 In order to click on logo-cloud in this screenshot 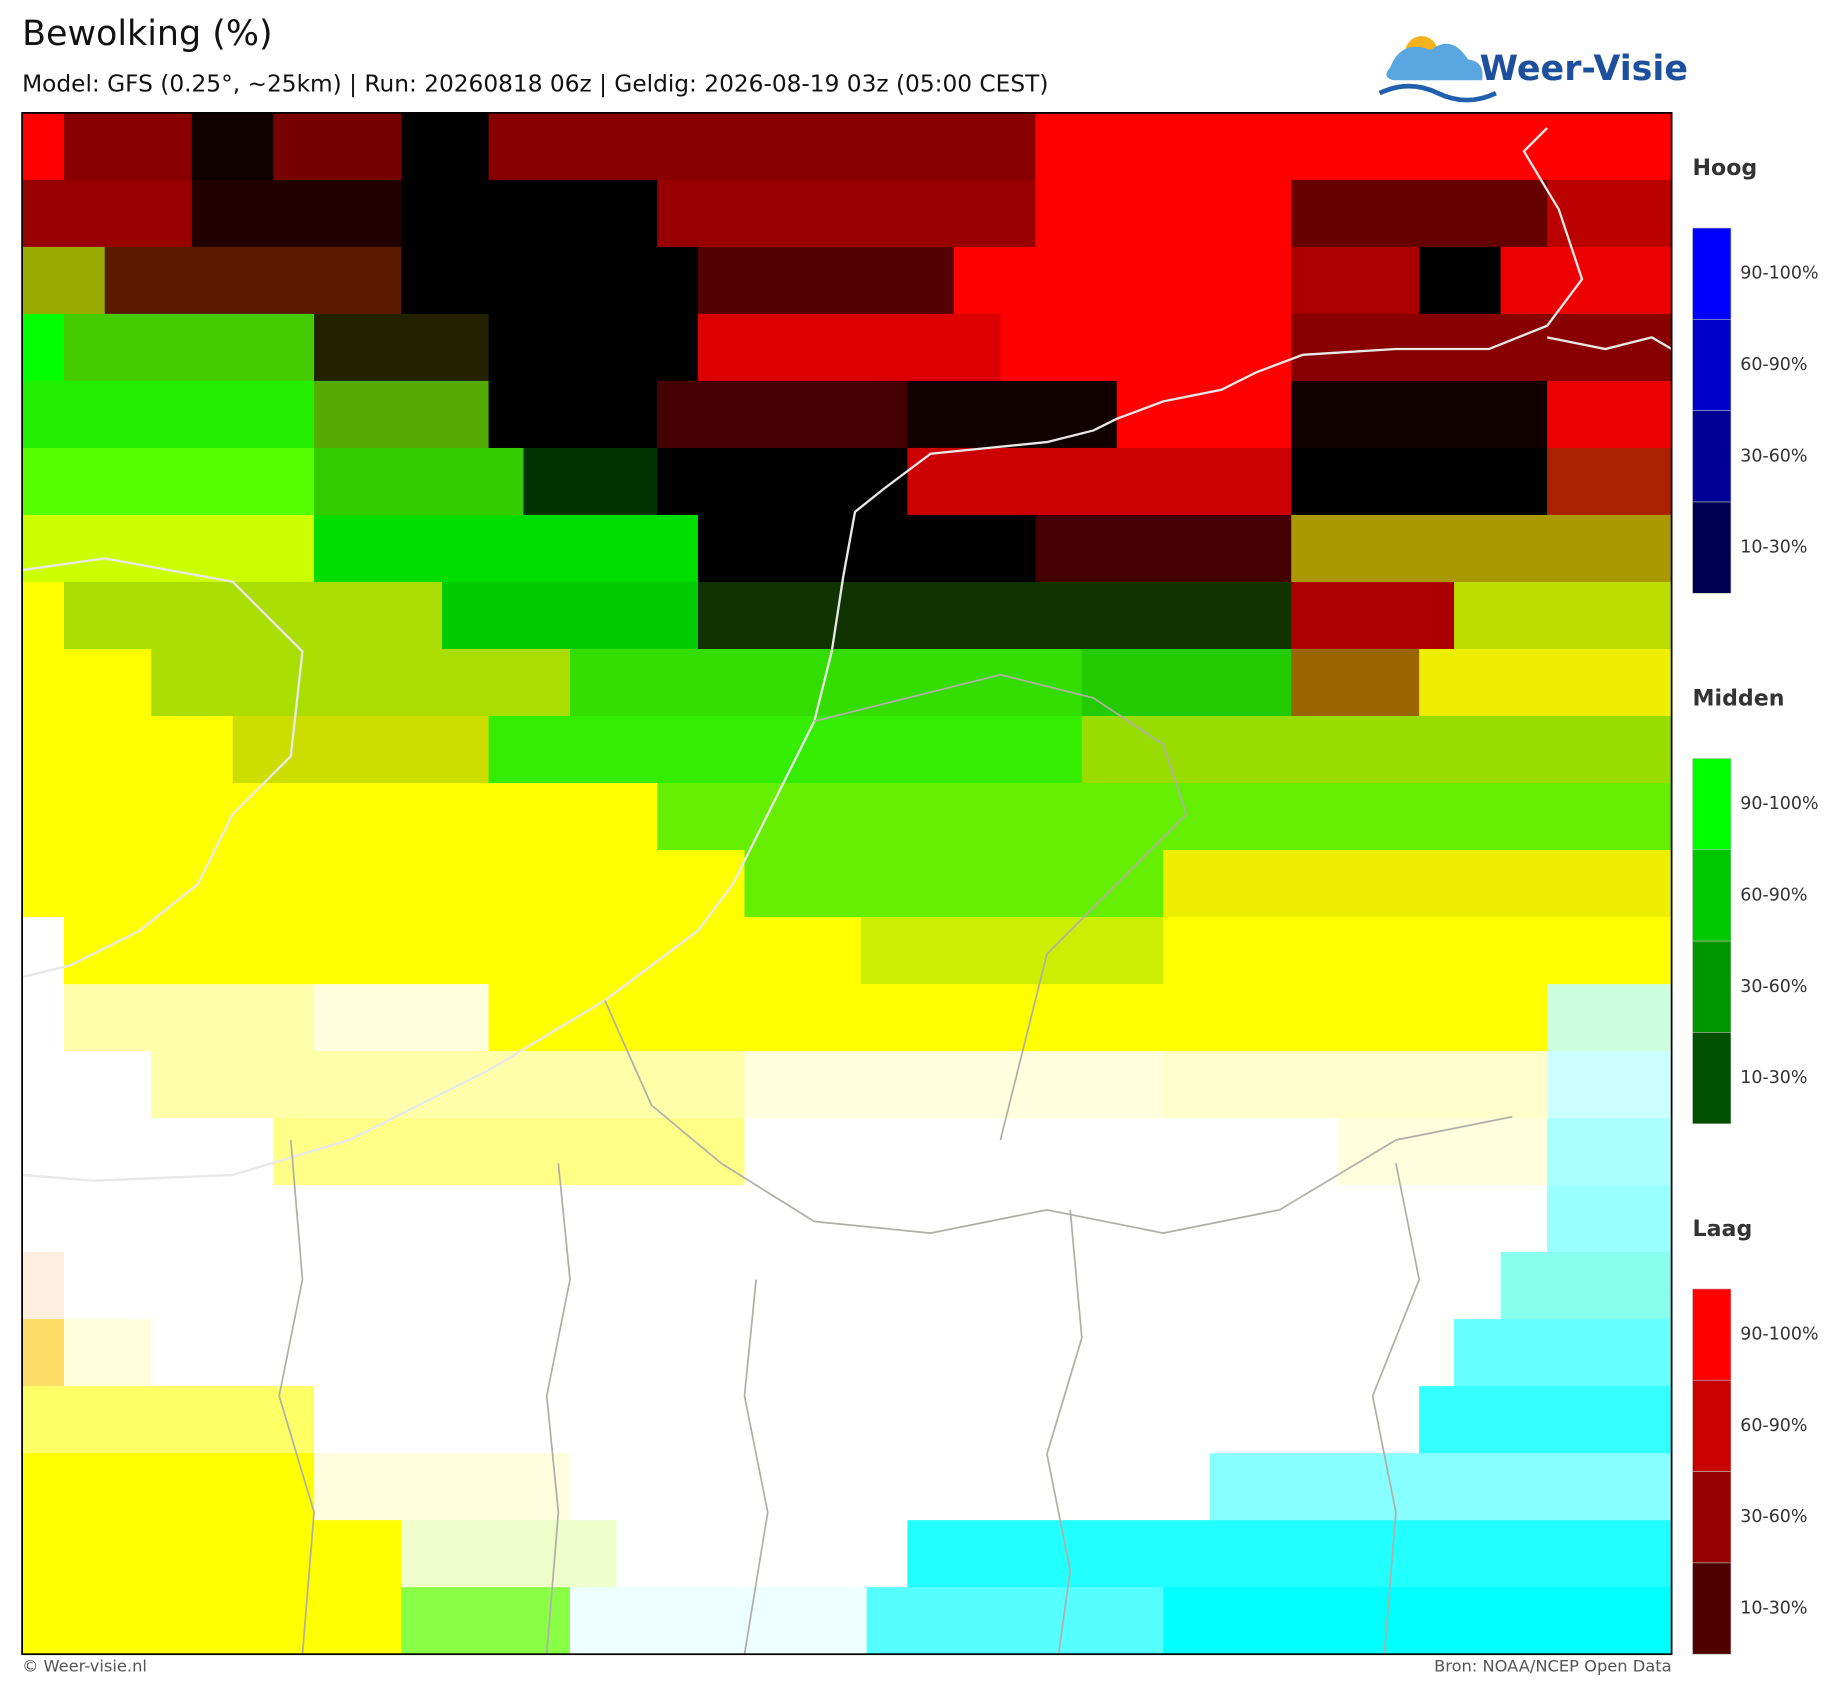, I will do `click(1434, 62)`.